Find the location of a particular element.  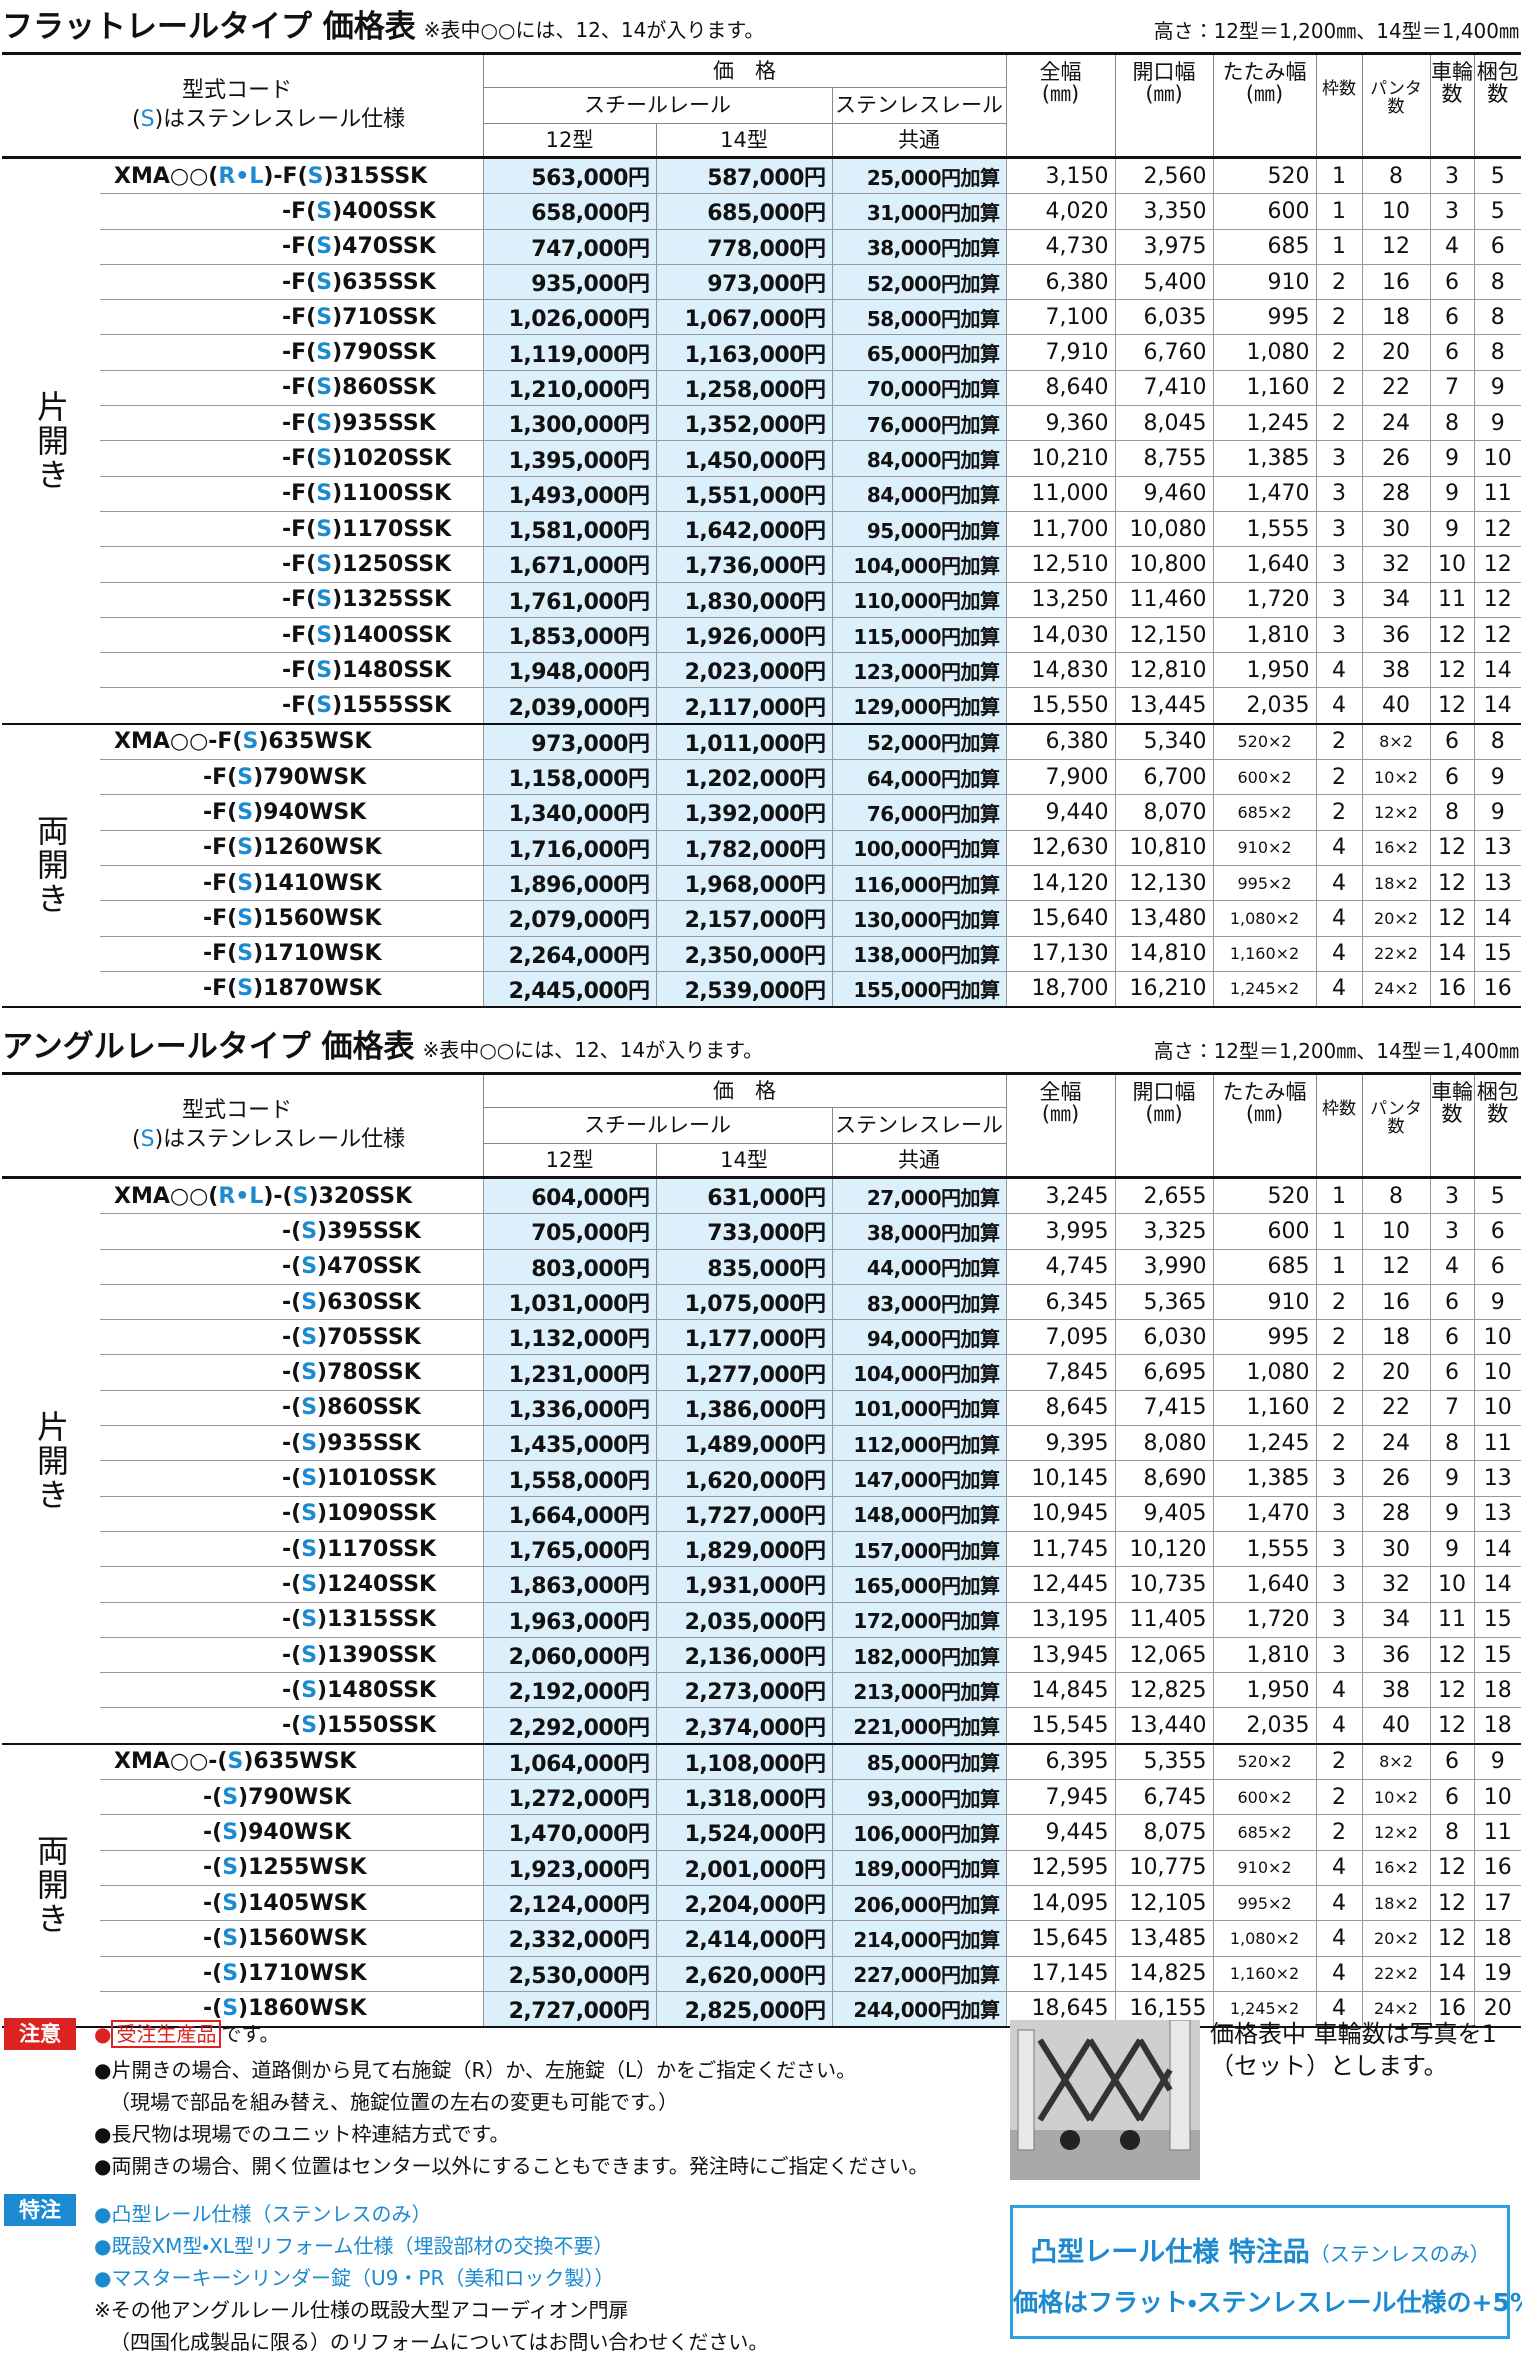

price: 138,000円加算 is located at coordinates (919, 954).